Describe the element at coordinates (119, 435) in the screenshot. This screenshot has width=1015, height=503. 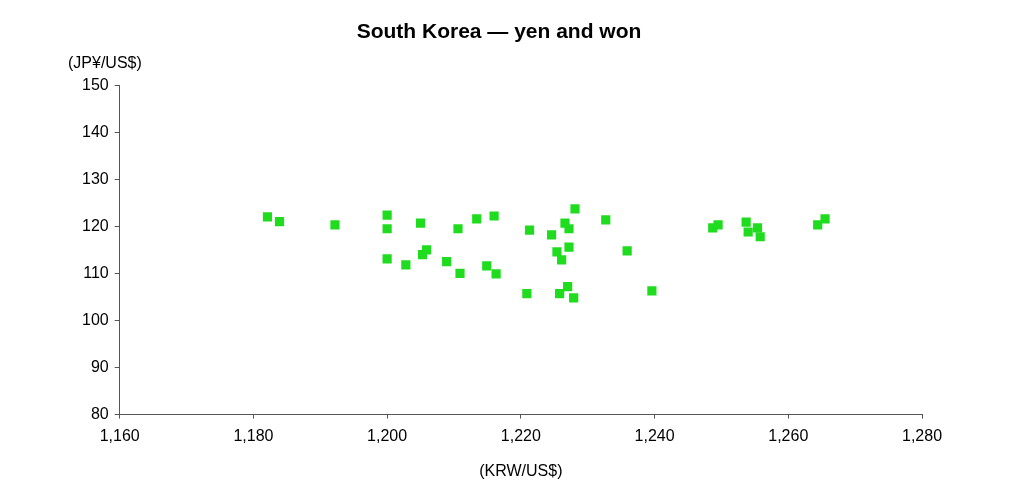
I see `x-tick-label: 1,160` at that location.